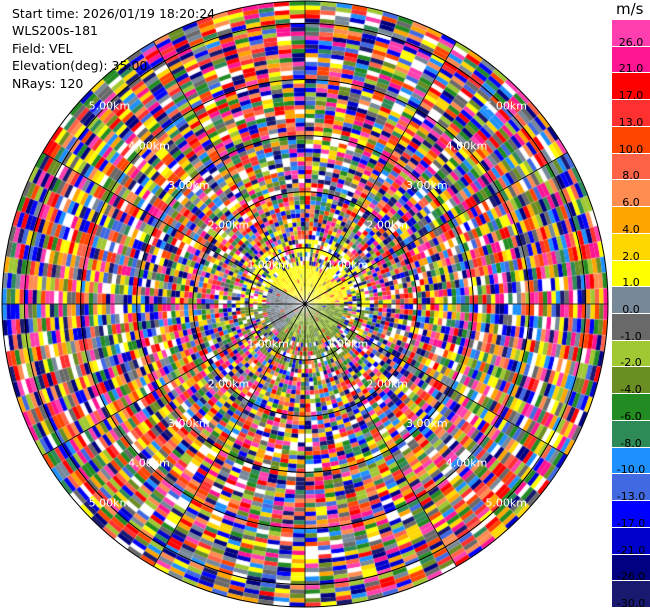  What do you see at coordinates (631, 69) in the screenshot?
I see `colorbar-tick-label: 21.0` at bounding box center [631, 69].